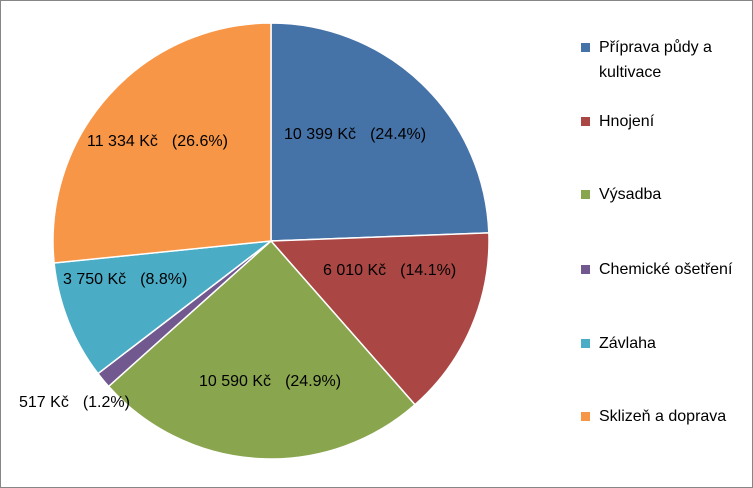 The width and height of the screenshot is (753, 488). I want to click on slice-label-5: 3 750 Kč (8.8%), so click(125, 280).